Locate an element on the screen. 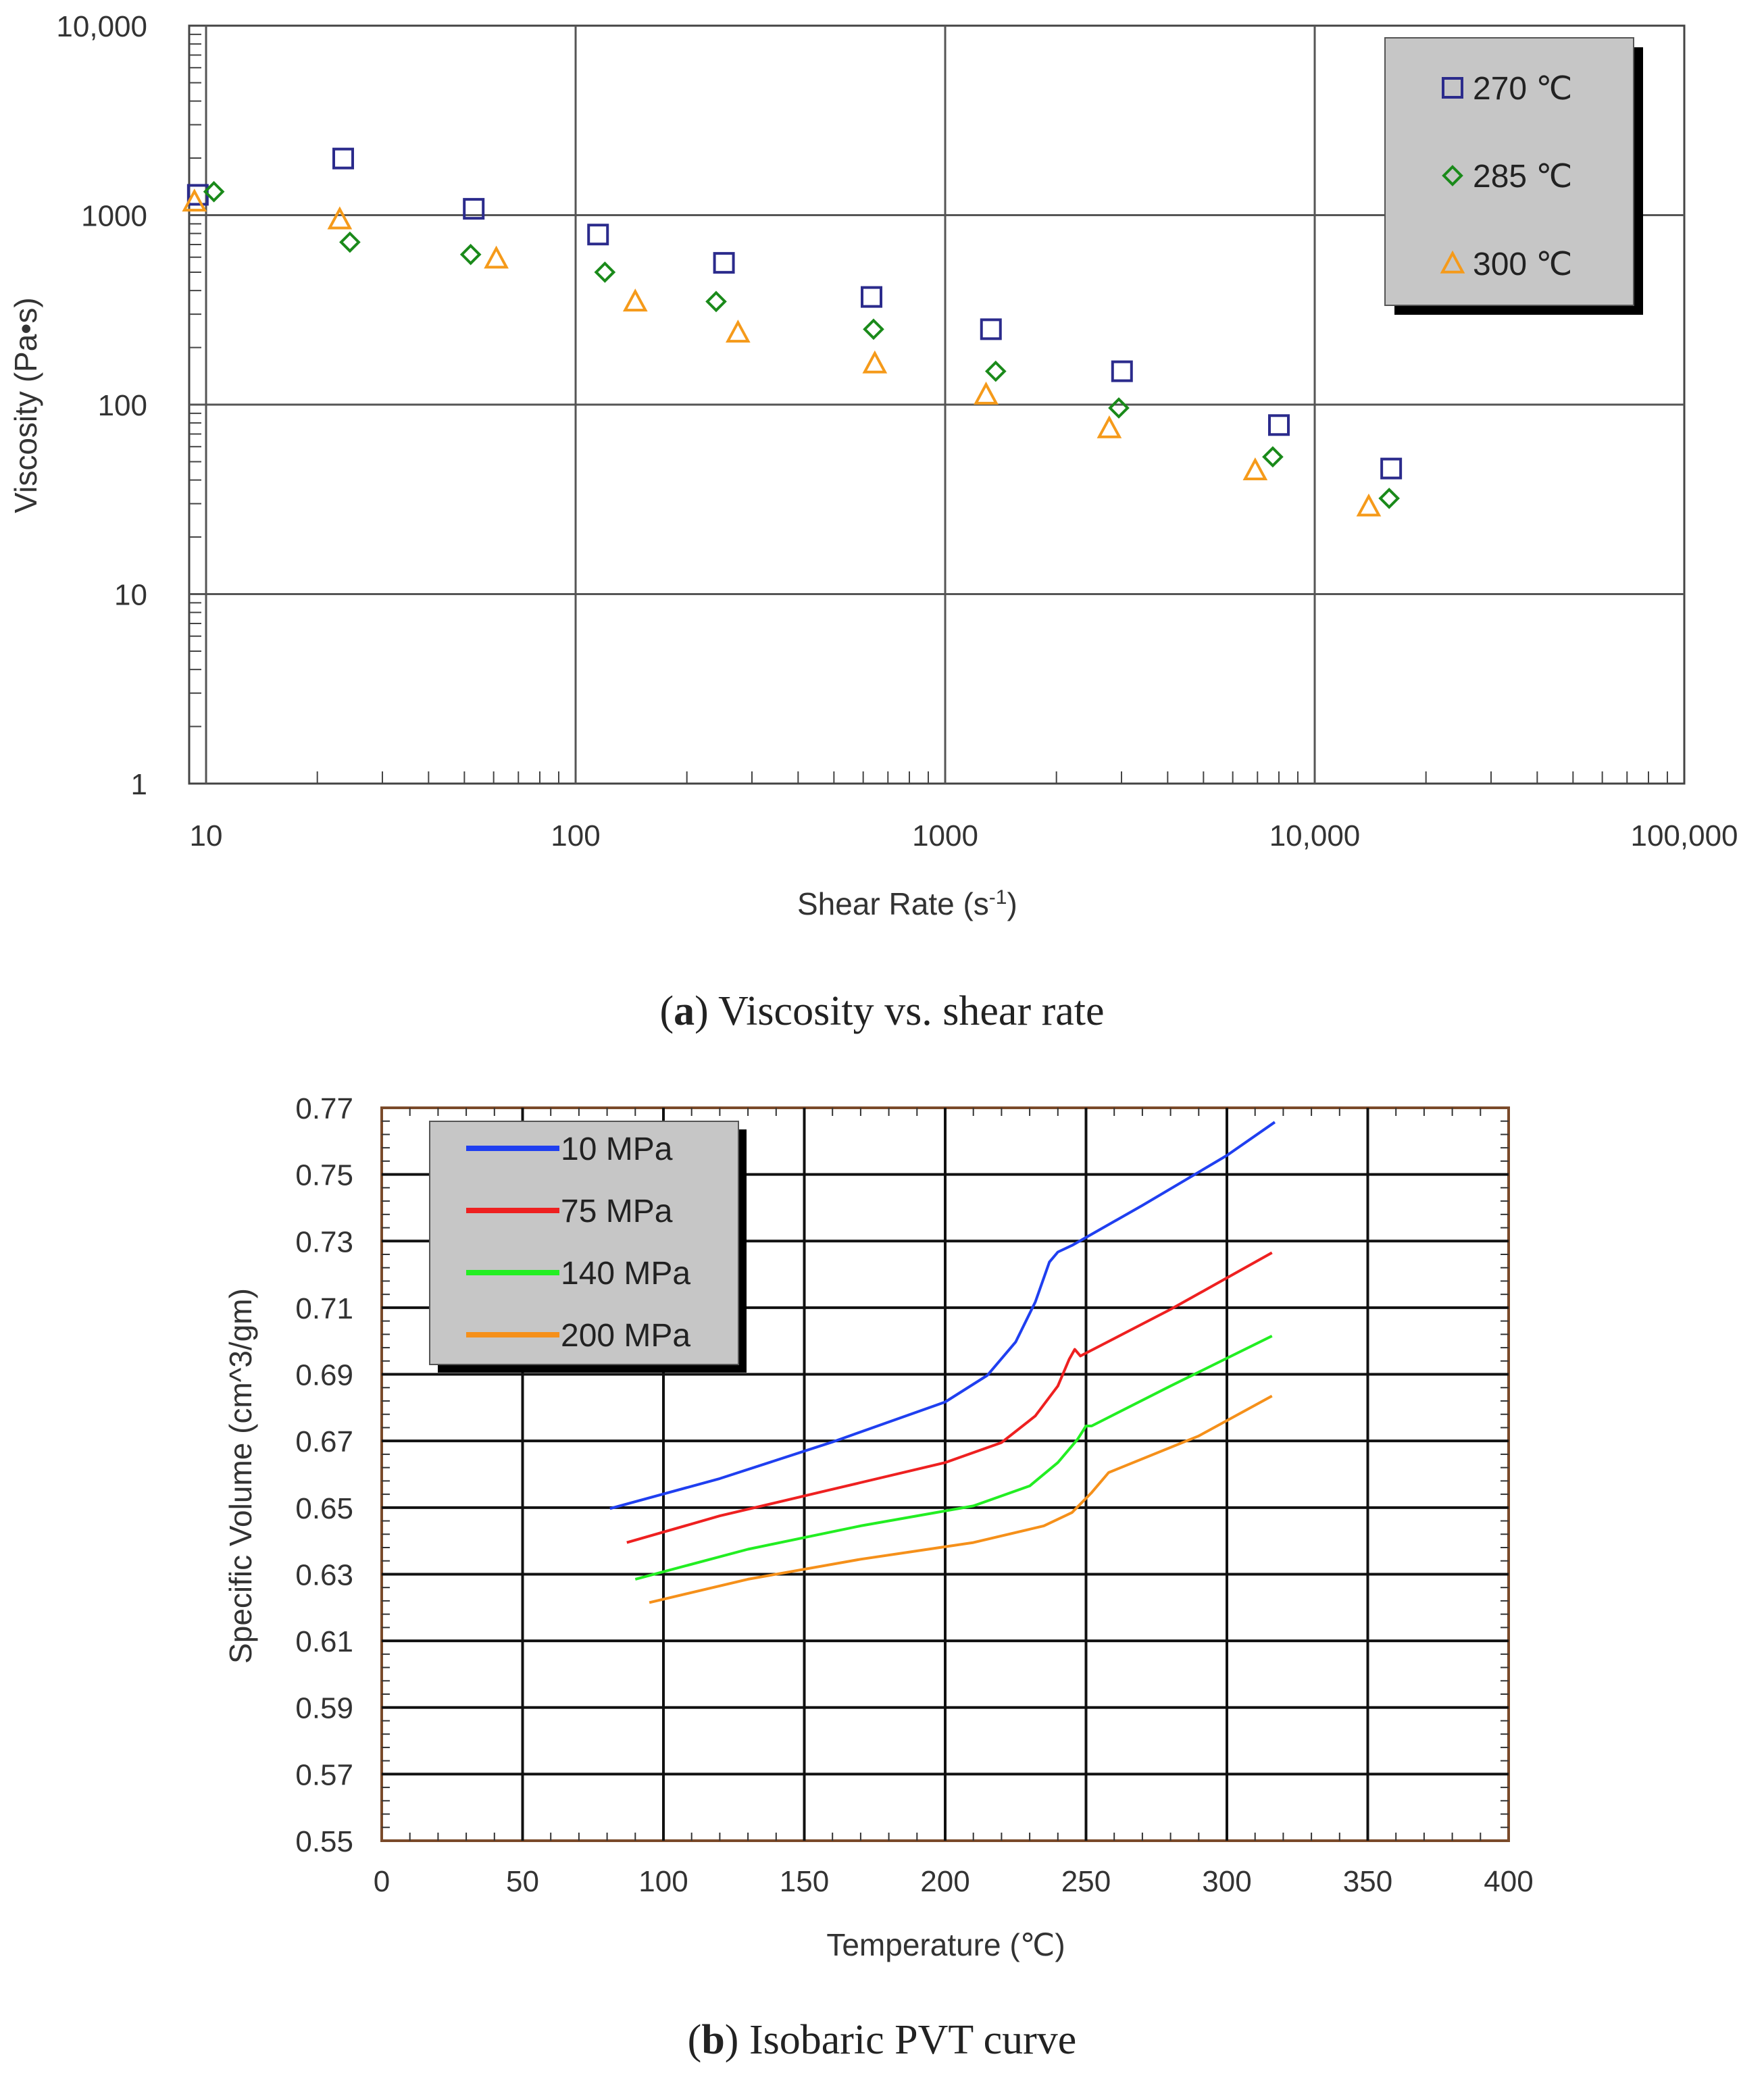 This screenshot has height=2092, width=1764. y-tick-label: 0.75 is located at coordinates (324, 1175).